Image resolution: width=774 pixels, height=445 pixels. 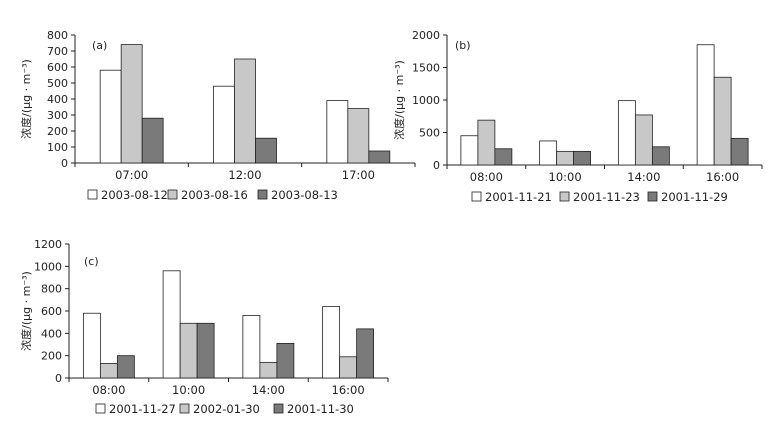 What do you see at coordinates (365, 353) in the screenshot?
I see `chart-3-bar-2001-11-30-16:00` at bounding box center [365, 353].